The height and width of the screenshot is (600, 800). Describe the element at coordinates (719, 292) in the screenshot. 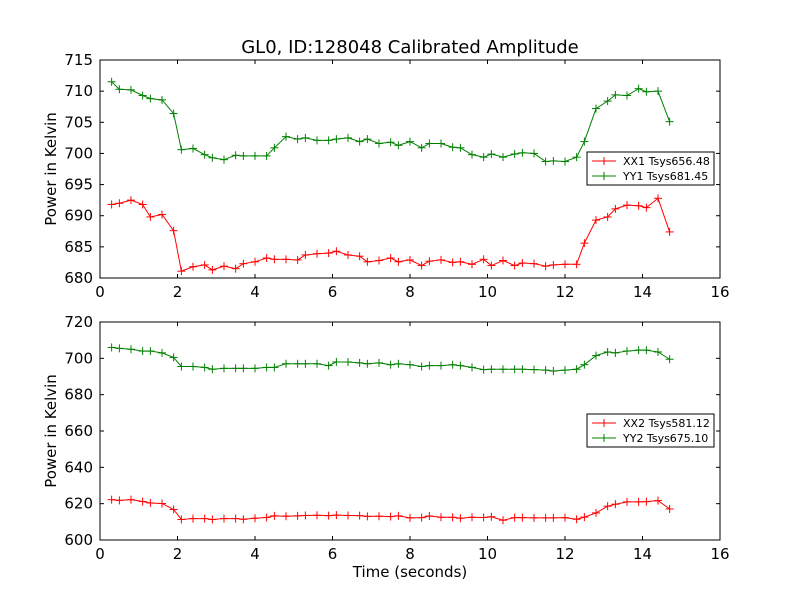

I see `x-tick-label: 16` at that location.